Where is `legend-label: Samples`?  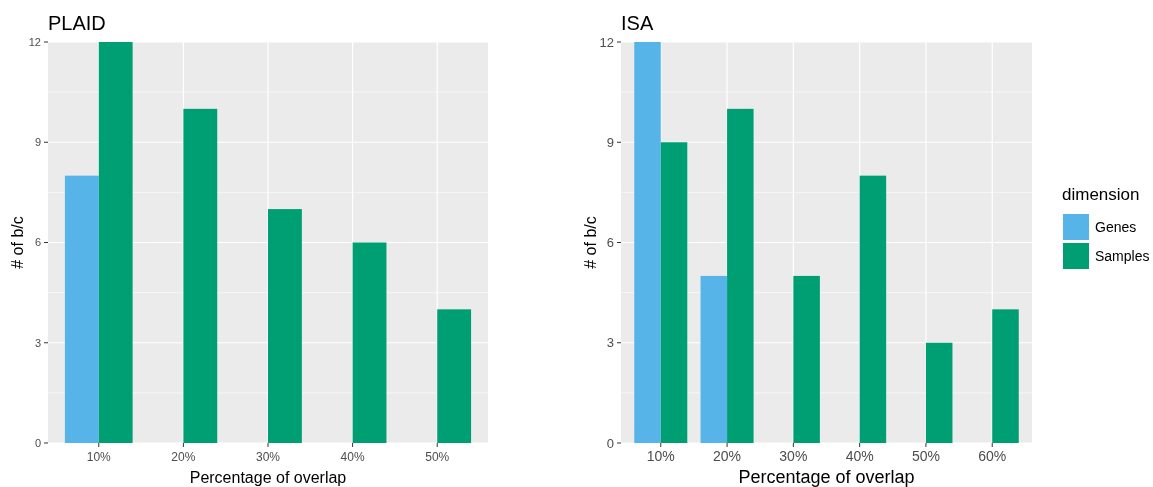
legend-label: Samples is located at coordinates (1122, 255).